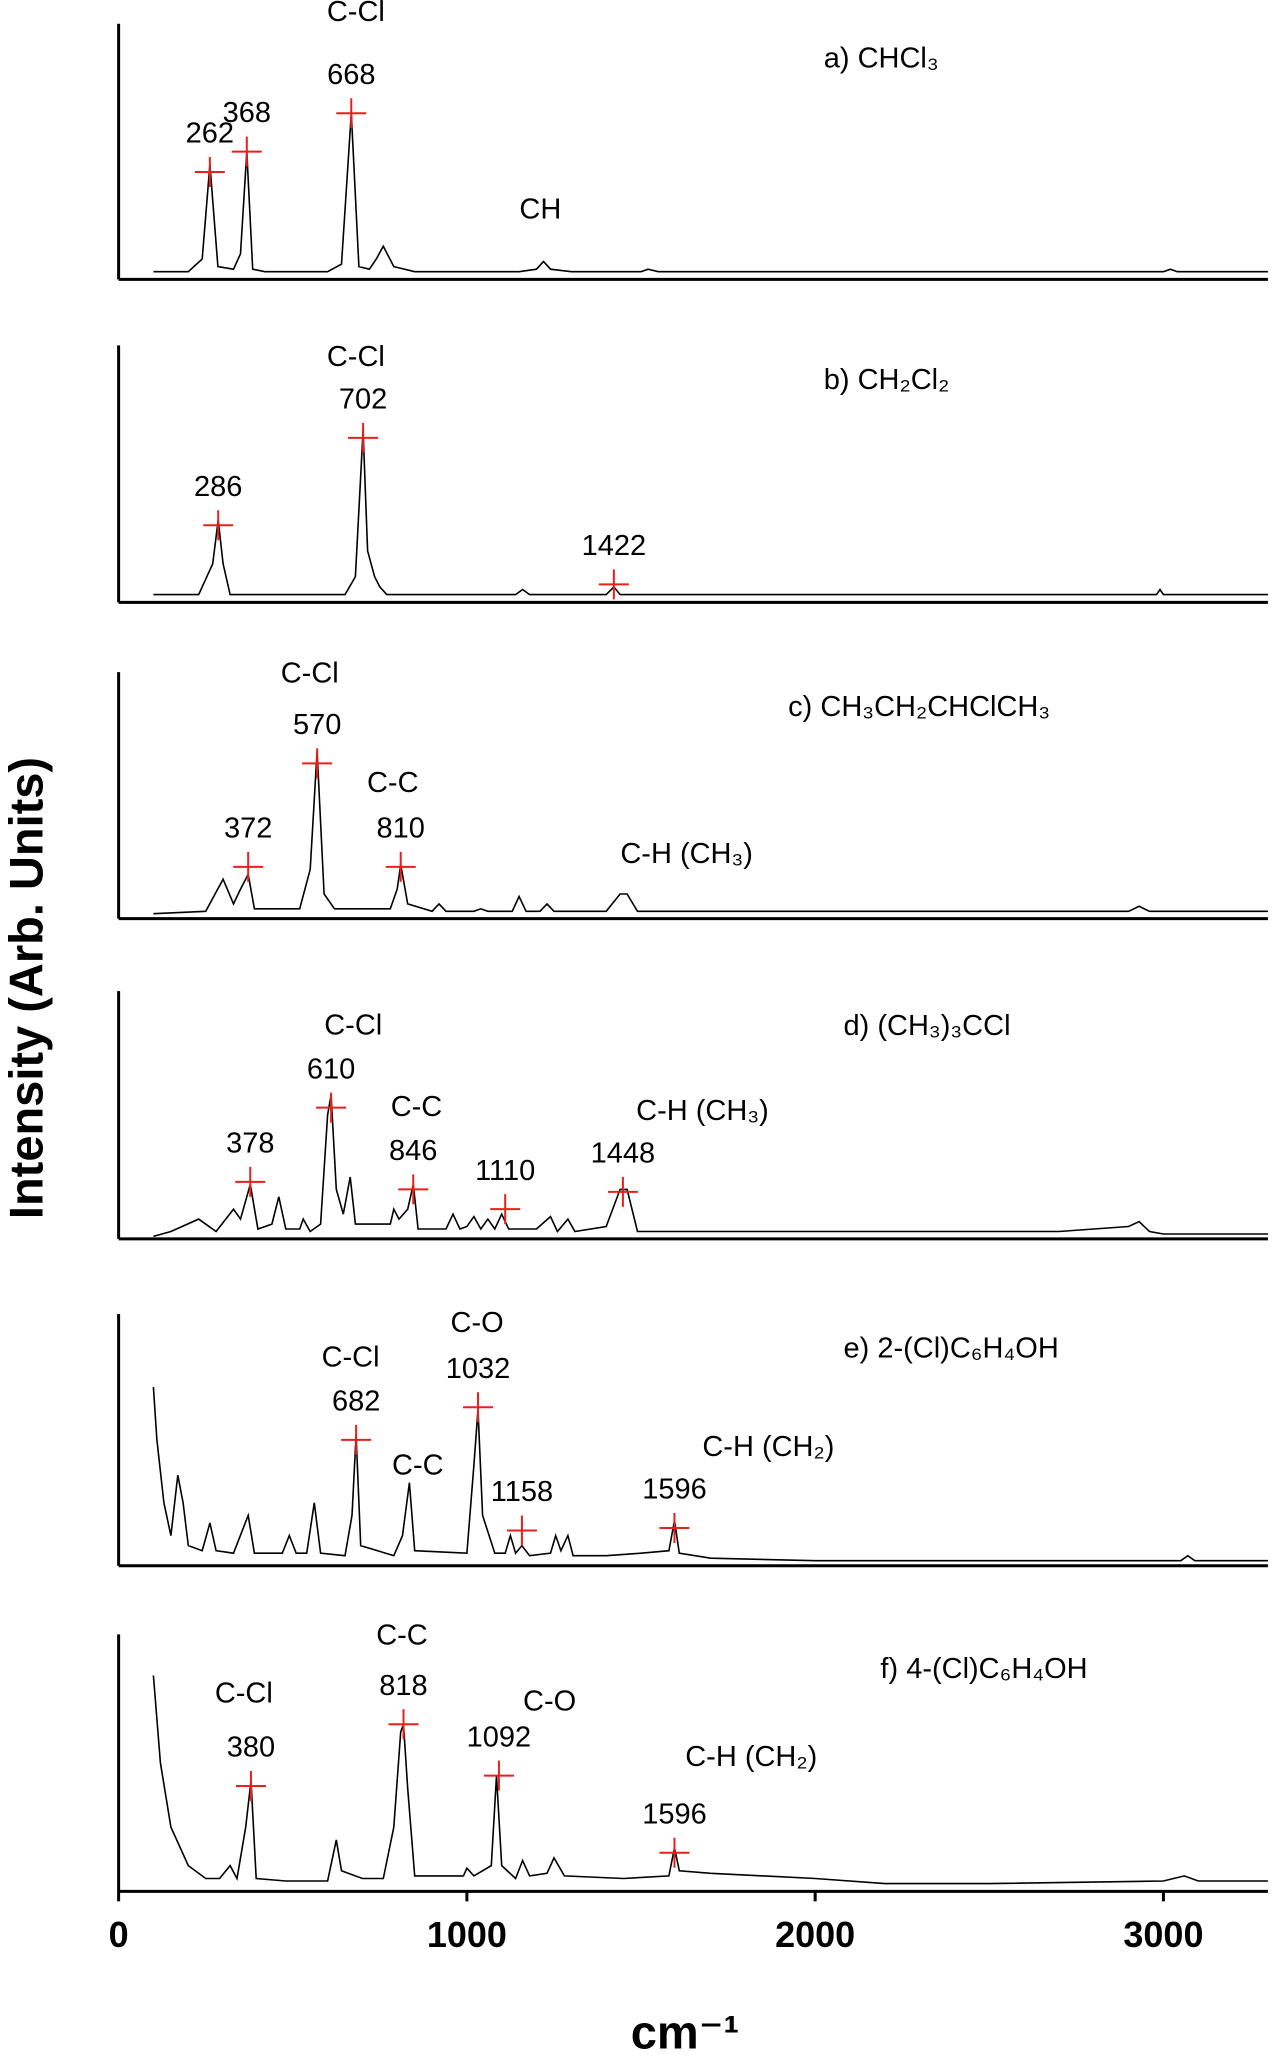 This screenshot has height=2069, width=1272. Describe the element at coordinates (250, 1144) in the screenshot. I see `peak-label: 378` at that location.